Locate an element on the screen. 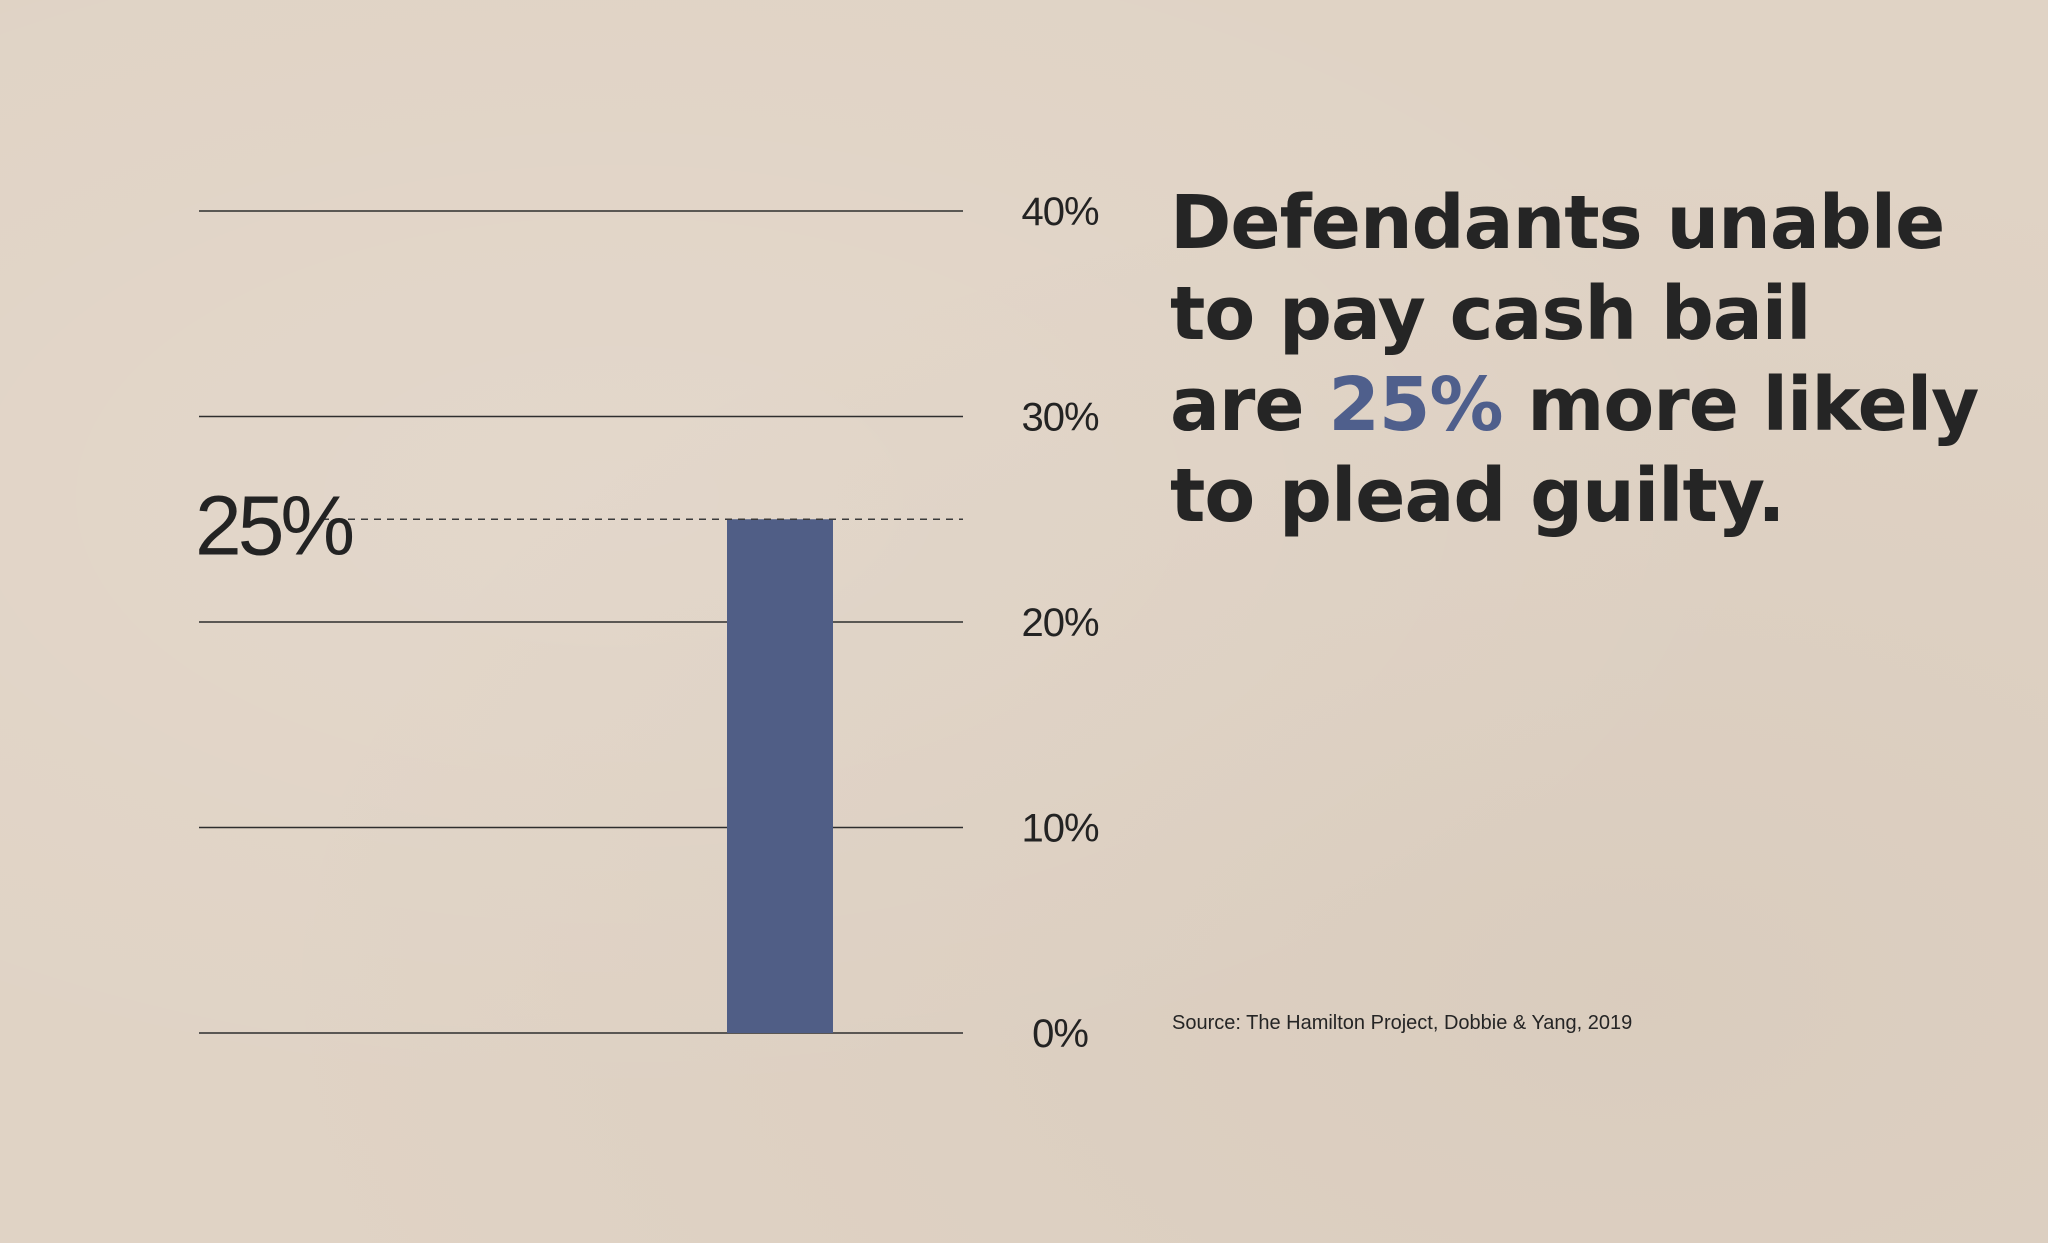  headline-accent-stat: 25% is located at coordinates (1415, 405).